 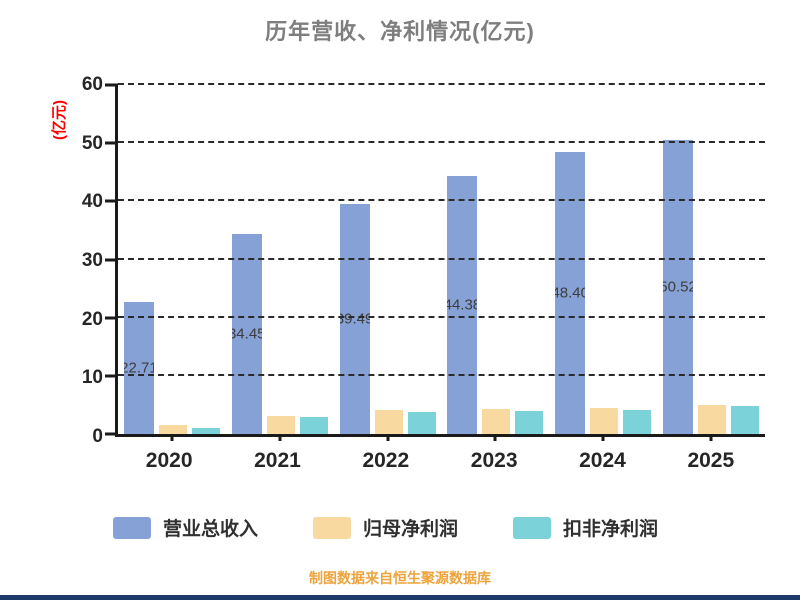 I want to click on bar-group-2023: 44.38, so click(x=495, y=259).